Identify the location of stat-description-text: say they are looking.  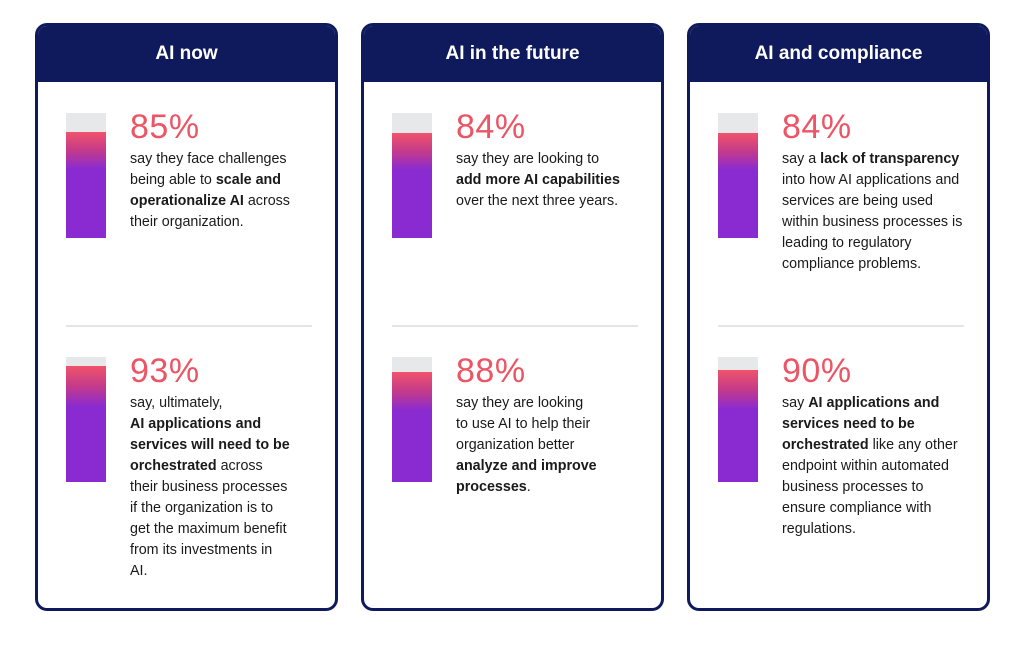
(520, 403).